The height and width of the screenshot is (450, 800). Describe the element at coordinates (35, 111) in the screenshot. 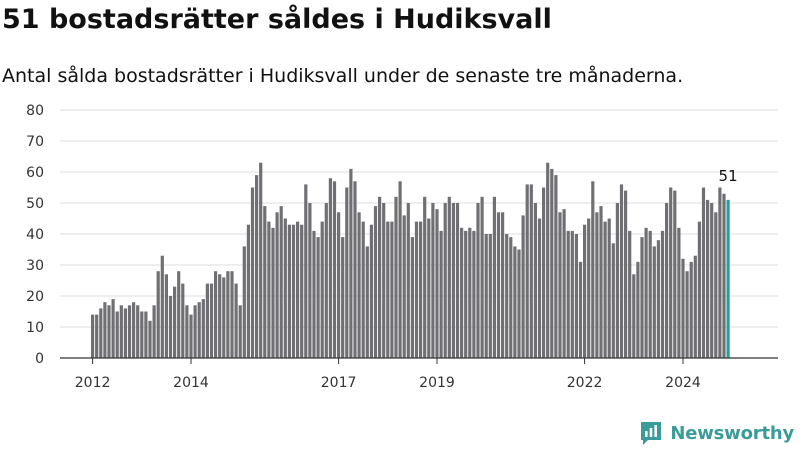

I see `y-tick-label: 80` at that location.